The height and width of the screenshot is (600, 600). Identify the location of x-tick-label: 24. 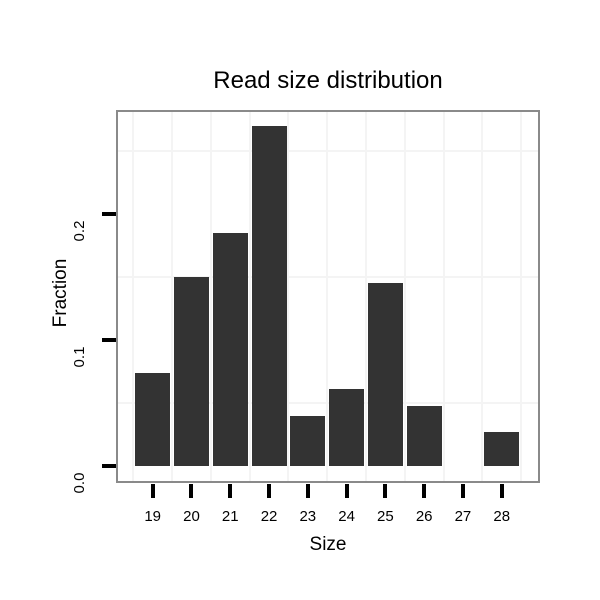
(346, 516).